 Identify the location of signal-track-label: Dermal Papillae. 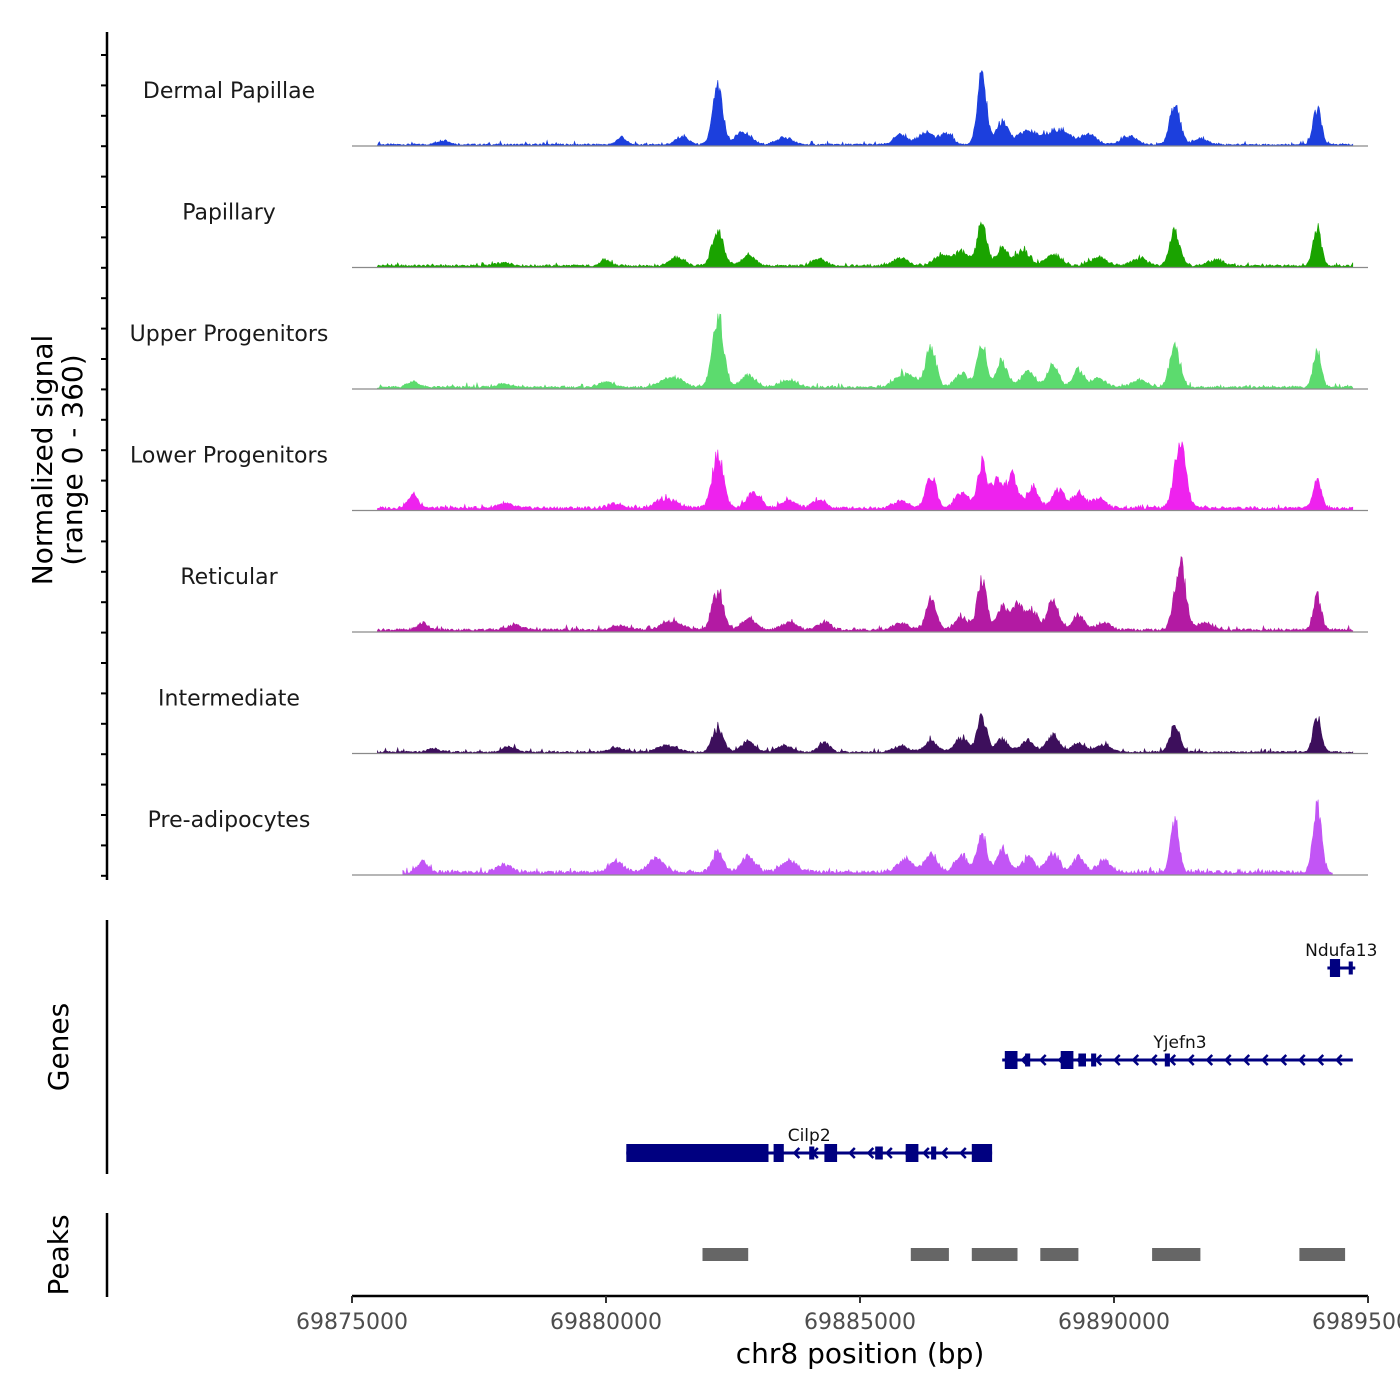
(229, 91).